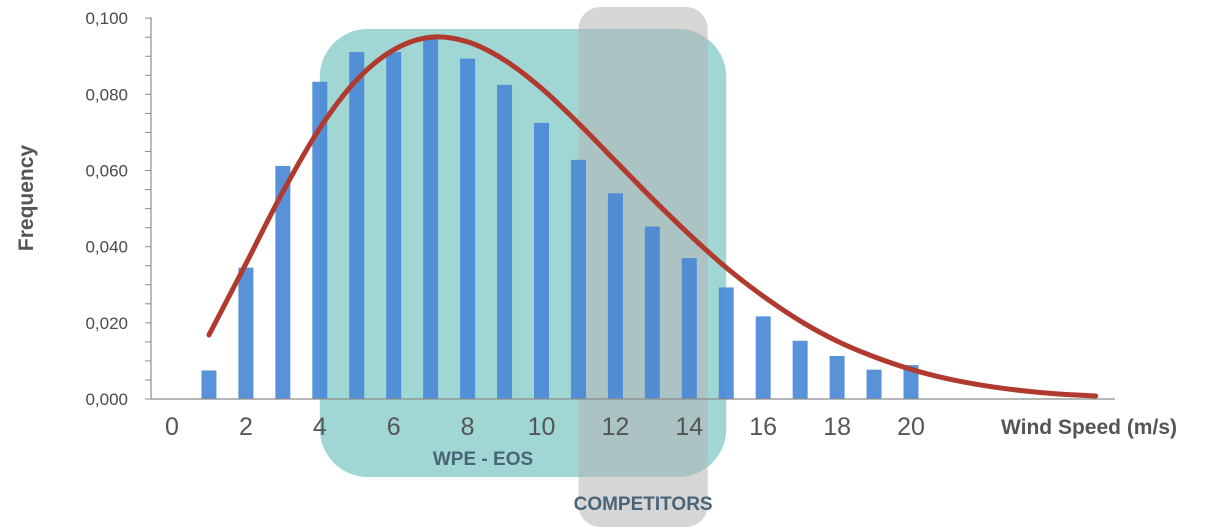 This screenshot has height=532, width=1216. I want to click on x-axis-title: Wind Speed (m/s), so click(1089, 427).